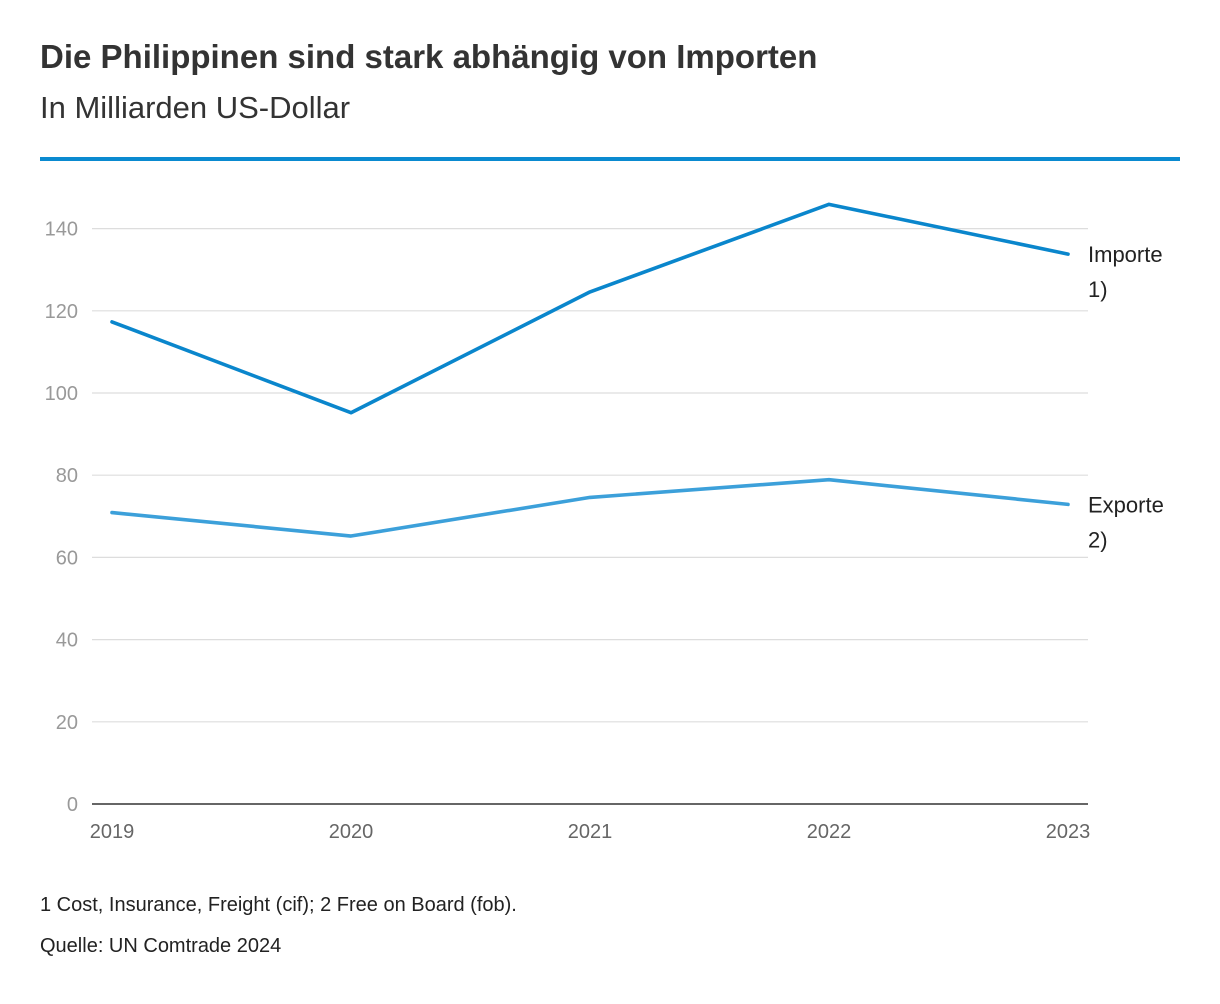 The width and height of the screenshot is (1220, 1004). What do you see at coordinates (72, 805) in the screenshot?
I see `y-tick-label-0: 0` at bounding box center [72, 805].